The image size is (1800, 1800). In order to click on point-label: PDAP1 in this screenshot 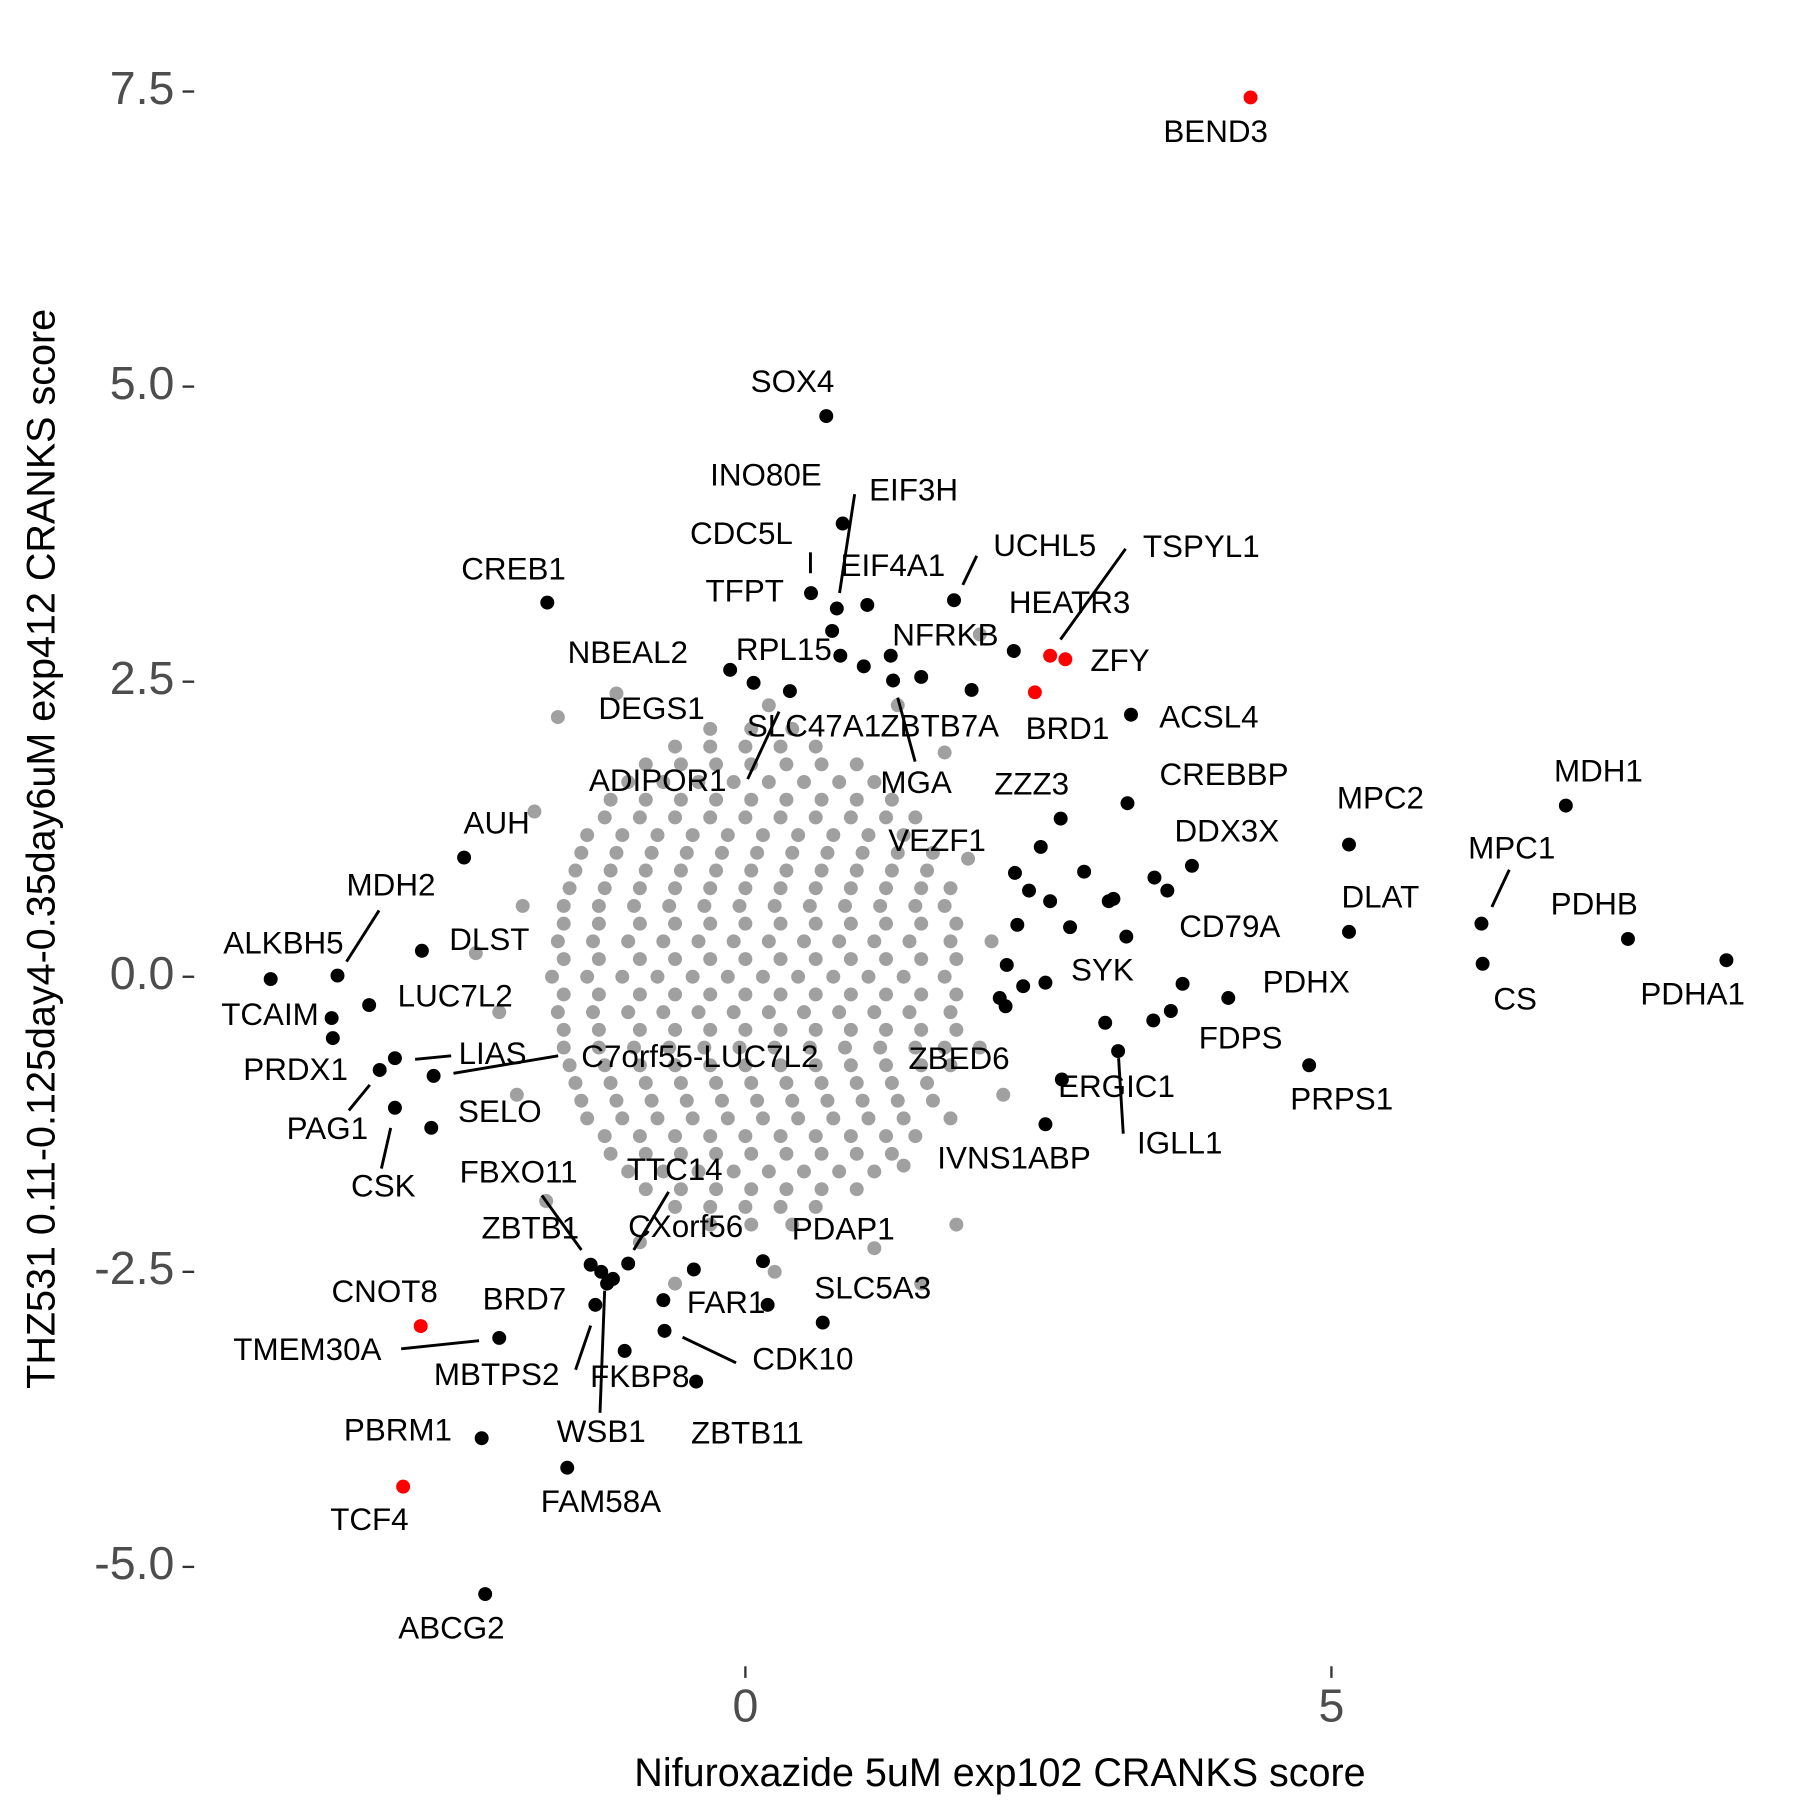, I will do `click(843, 1228)`.